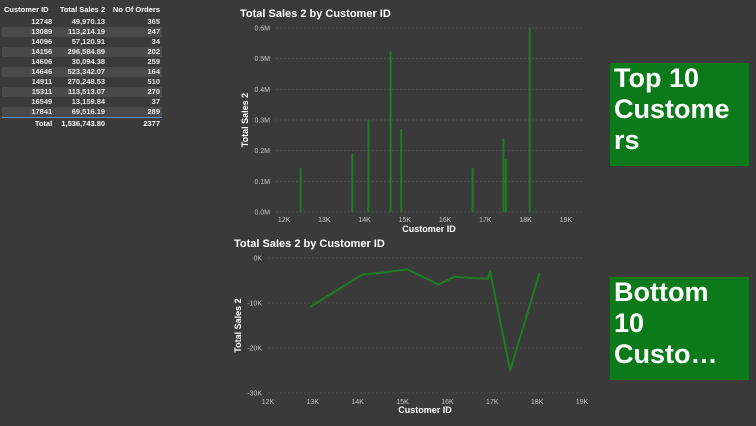 The image size is (756, 426). I want to click on table-row: 17841 69,516.19 289, so click(82, 112).